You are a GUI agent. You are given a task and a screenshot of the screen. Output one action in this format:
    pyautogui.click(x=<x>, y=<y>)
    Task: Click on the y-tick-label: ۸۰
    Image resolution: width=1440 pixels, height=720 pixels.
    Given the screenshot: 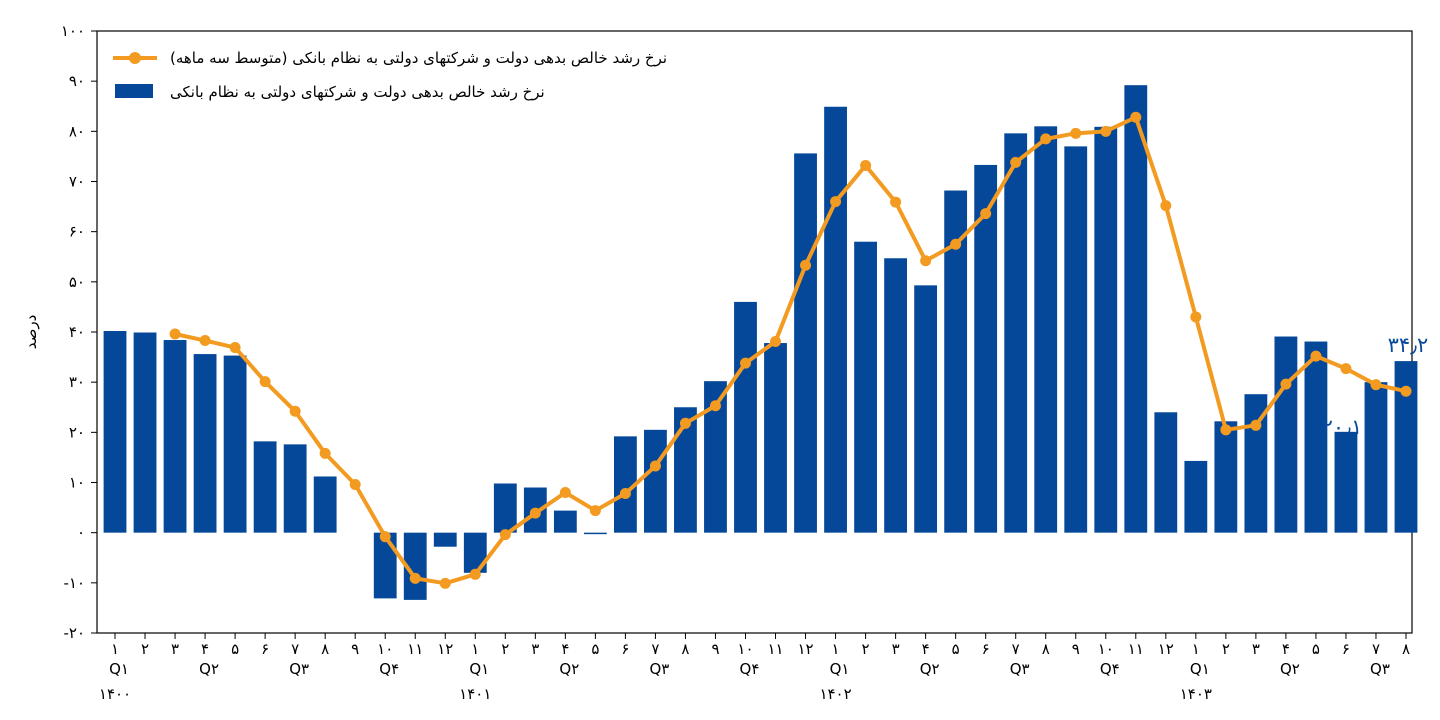 What is the action you would take?
    pyautogui.click(x=77, y=131)
    